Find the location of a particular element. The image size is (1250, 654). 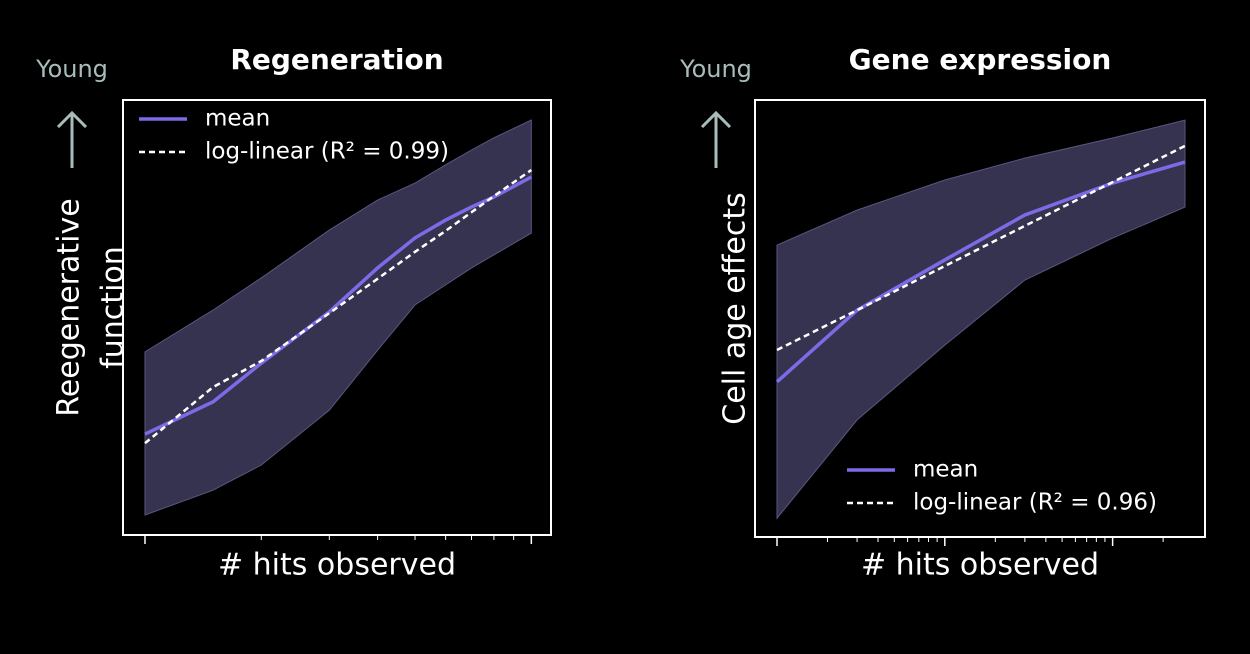

y-axis-label: Reegenerative is located at coordinates (69, 307).